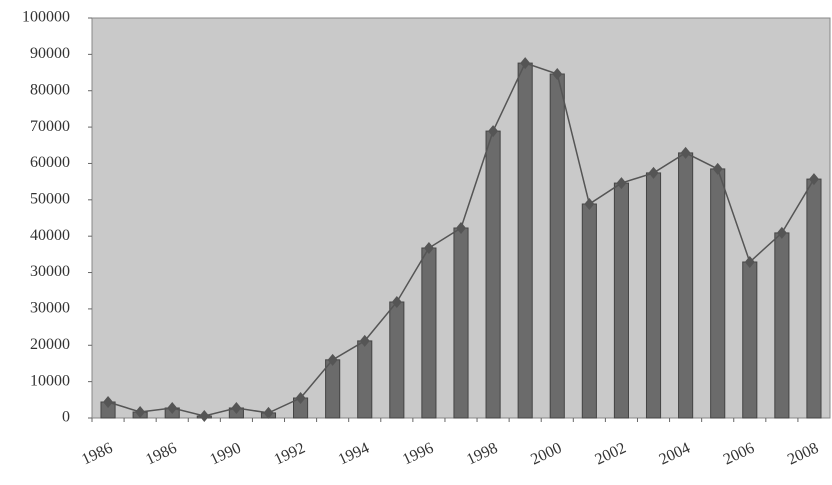 The width and height of the screenshot is (832, 485). What do you see at coordinates (50, 235) in the screenshot?
I see `y-tick-label: 40000` at bounding box center [50, 235].